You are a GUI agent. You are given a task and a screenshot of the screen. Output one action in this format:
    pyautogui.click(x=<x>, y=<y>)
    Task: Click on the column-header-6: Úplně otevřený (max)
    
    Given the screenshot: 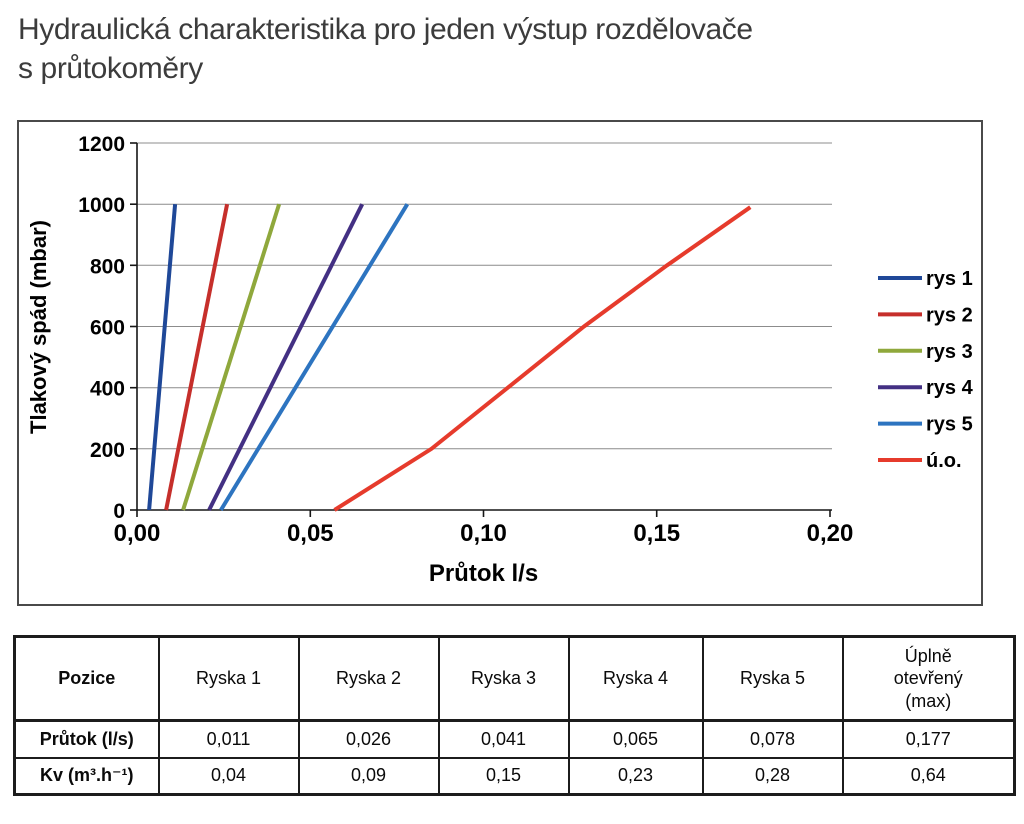 What is the action you would take?
    pyautogui.click(x=928, y=678)
    